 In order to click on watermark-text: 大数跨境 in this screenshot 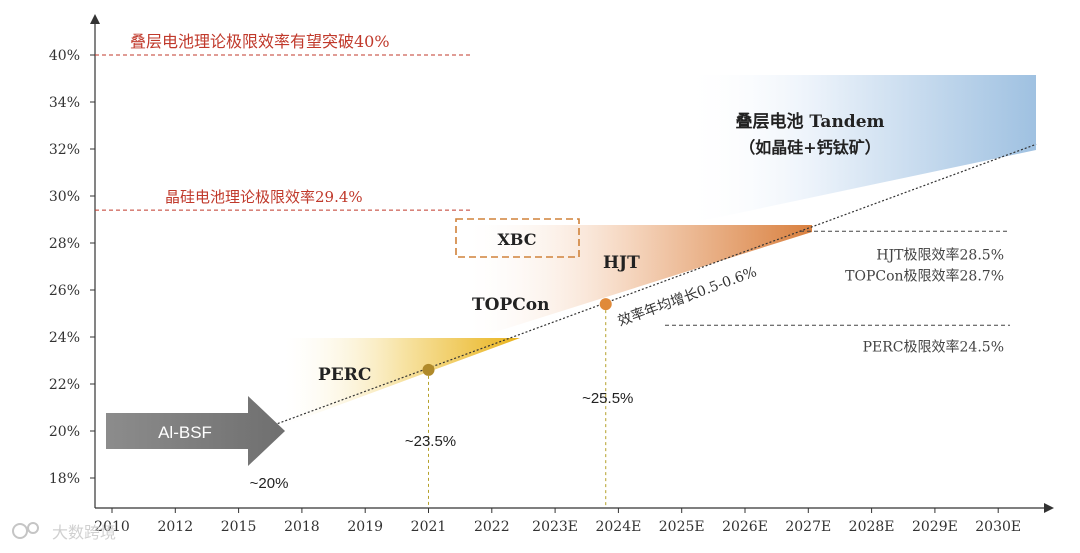, I will do `click(84, 532)`.